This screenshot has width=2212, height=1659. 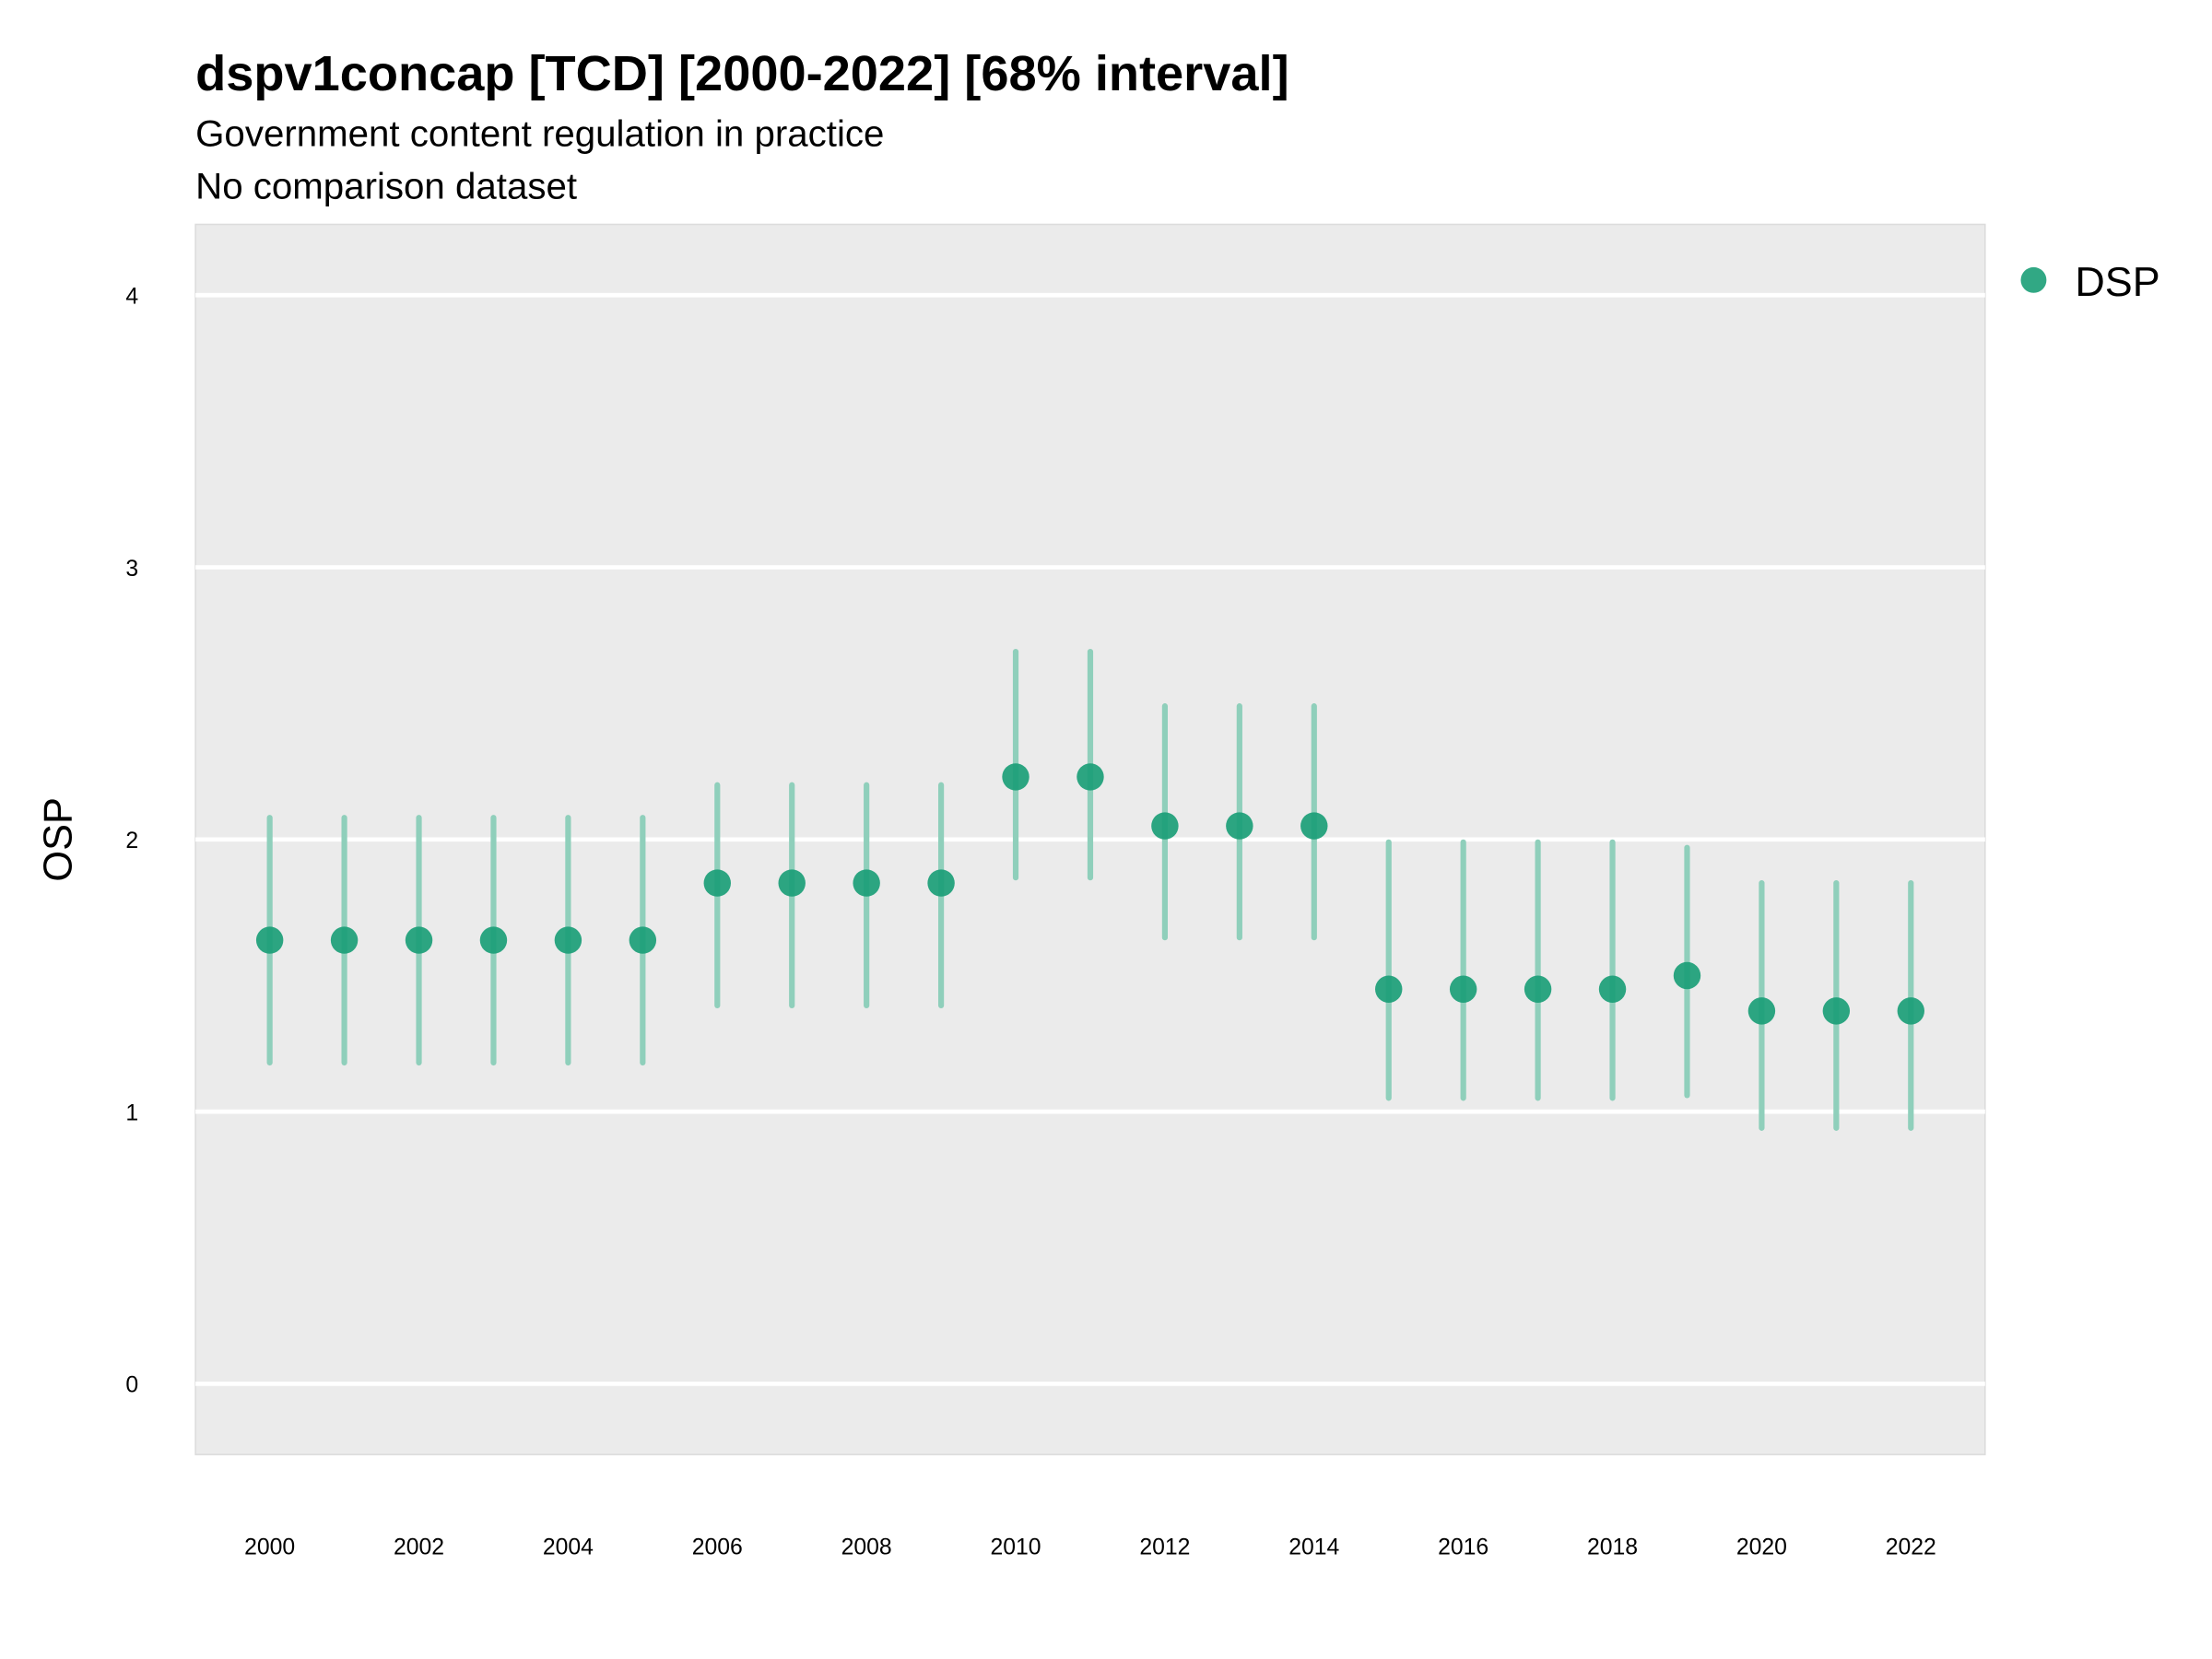 I want to click on x-tick-label: 2004, so click(x=568, y=1547).